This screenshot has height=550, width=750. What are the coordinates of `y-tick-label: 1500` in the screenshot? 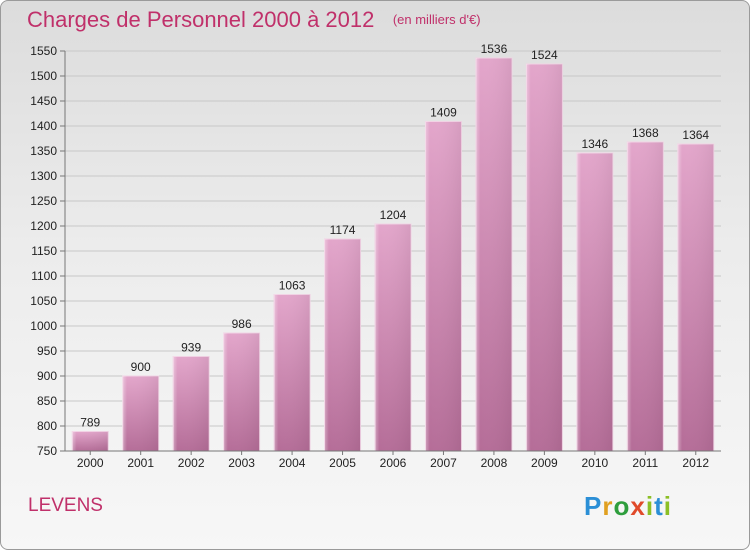 It's located at (43, 76).